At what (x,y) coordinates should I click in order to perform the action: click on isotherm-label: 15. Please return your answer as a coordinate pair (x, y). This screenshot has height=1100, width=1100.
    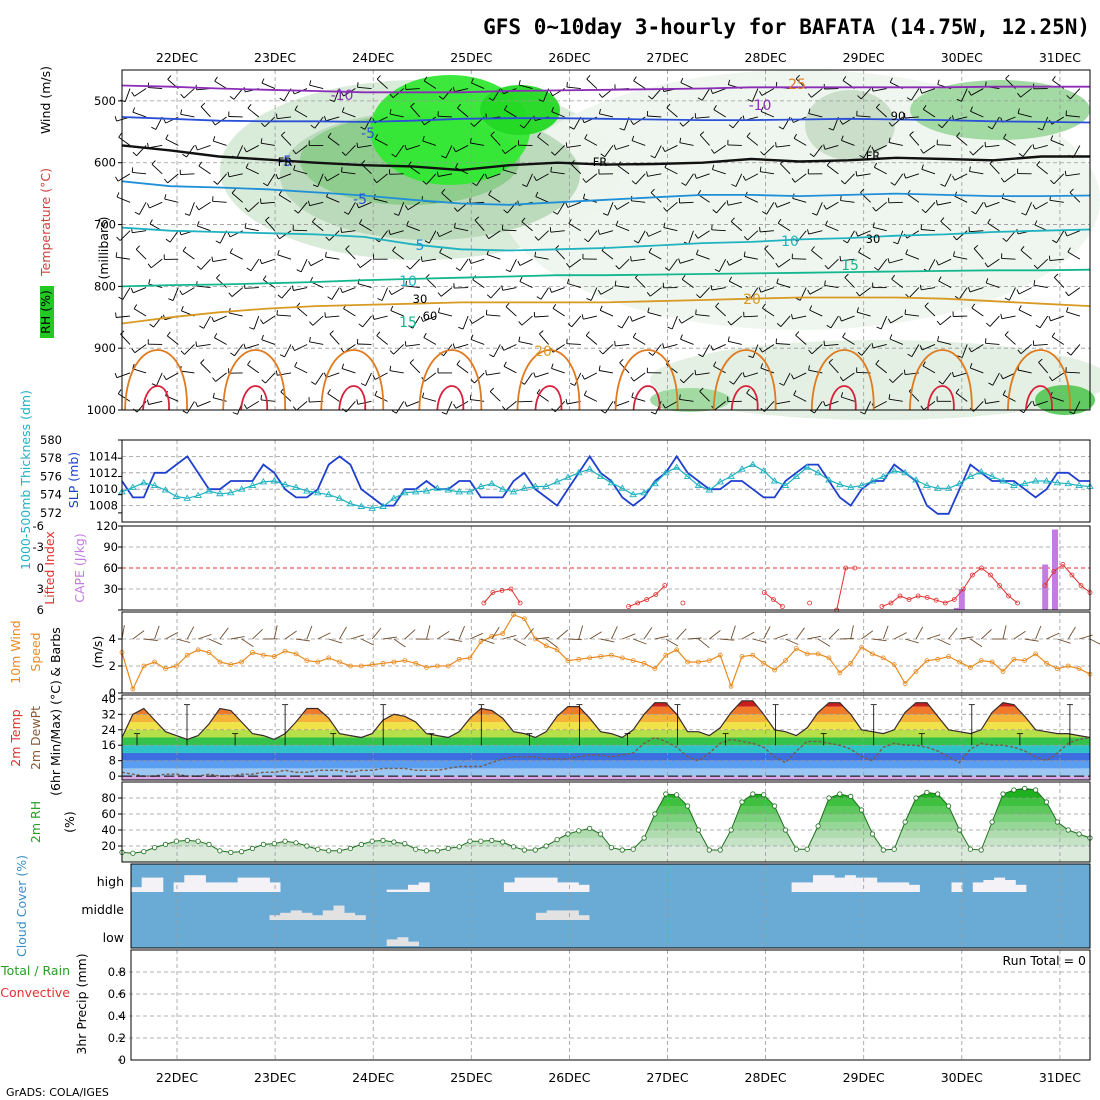
    Looking at the image, I should click on (408, 323).